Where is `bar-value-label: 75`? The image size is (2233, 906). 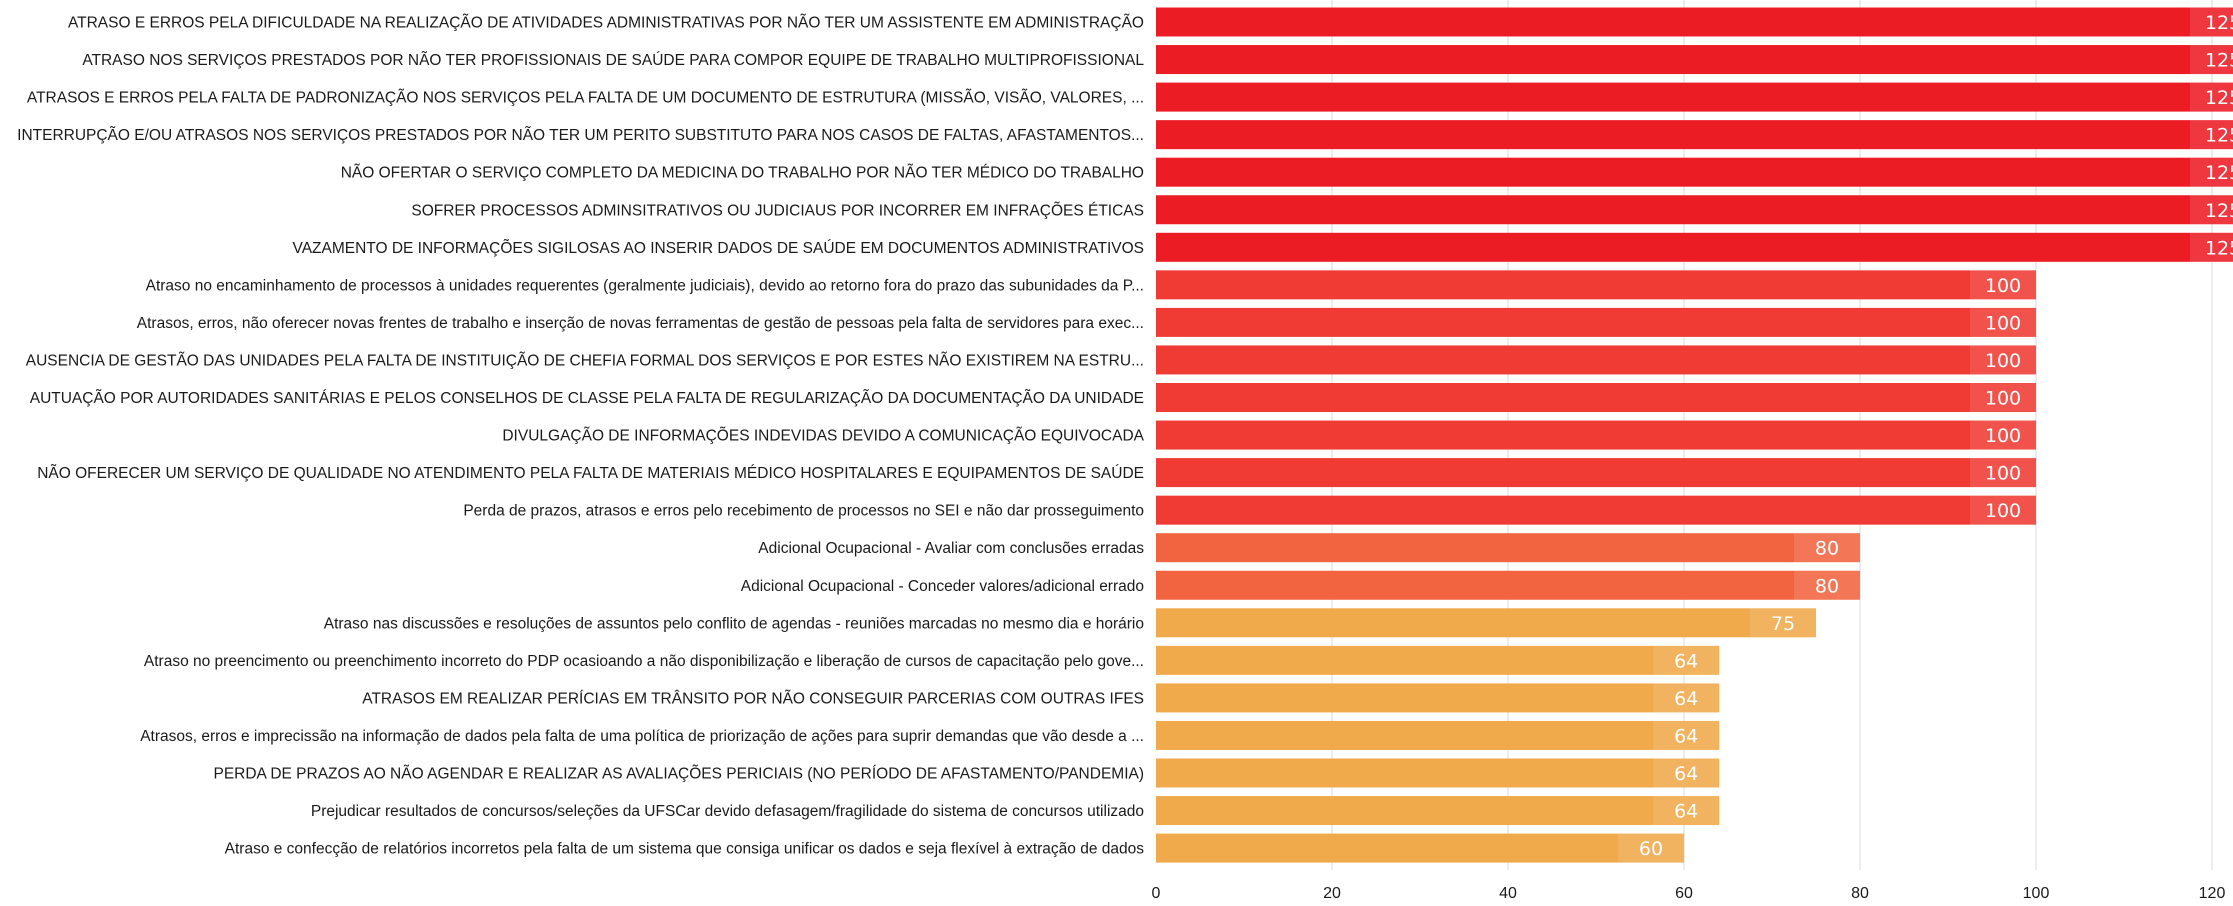
bar-value-label: 75 is located at coordinates (1783, 624).